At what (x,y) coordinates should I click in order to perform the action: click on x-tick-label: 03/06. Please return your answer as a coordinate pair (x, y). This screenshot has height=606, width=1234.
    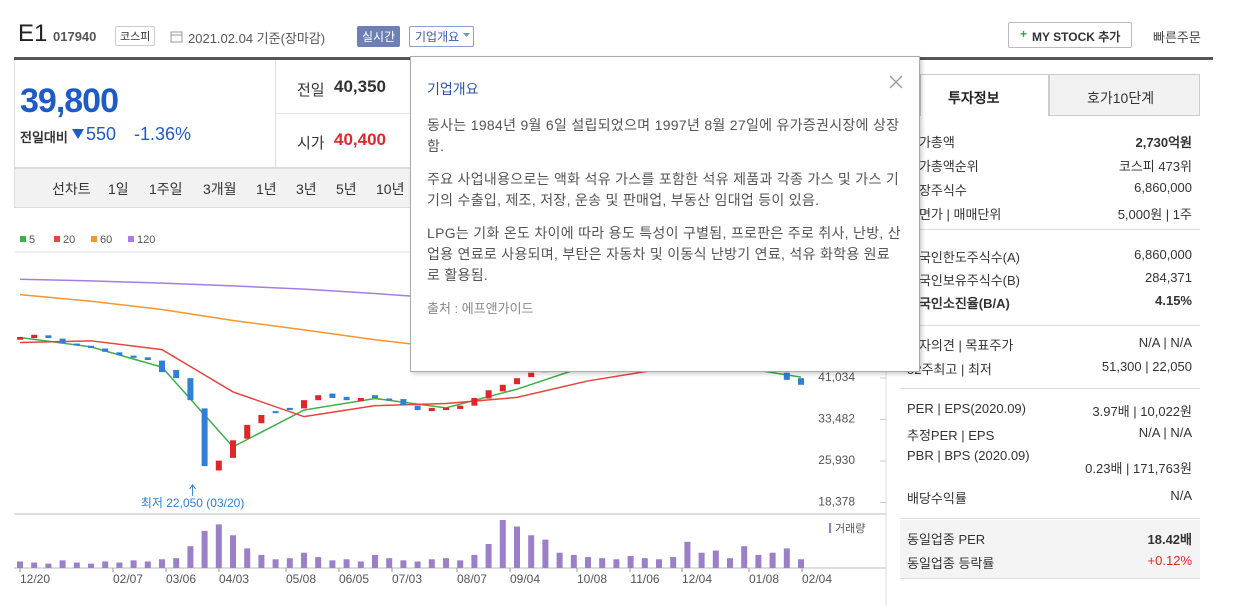
    Looking at the image, I should click on (181, 579).